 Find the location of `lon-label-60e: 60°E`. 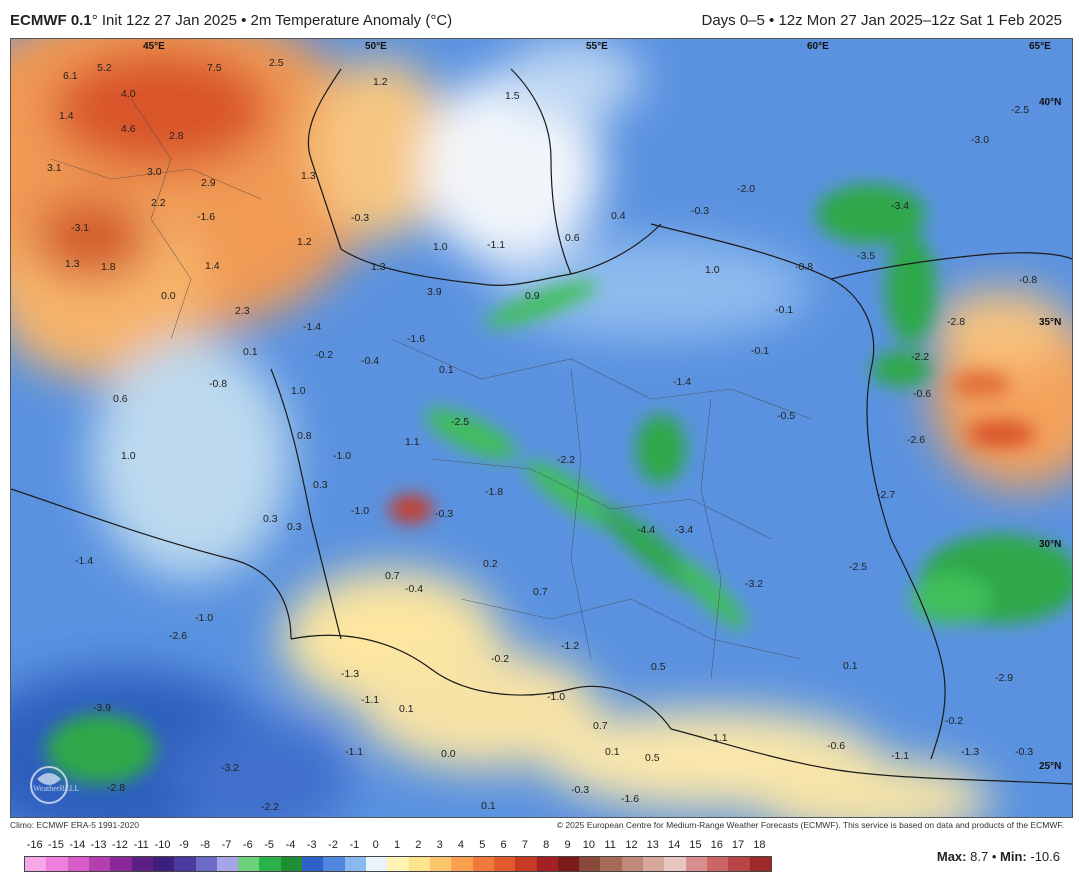

lon-label-60e: 60°E is located at coordinates (818, 46).